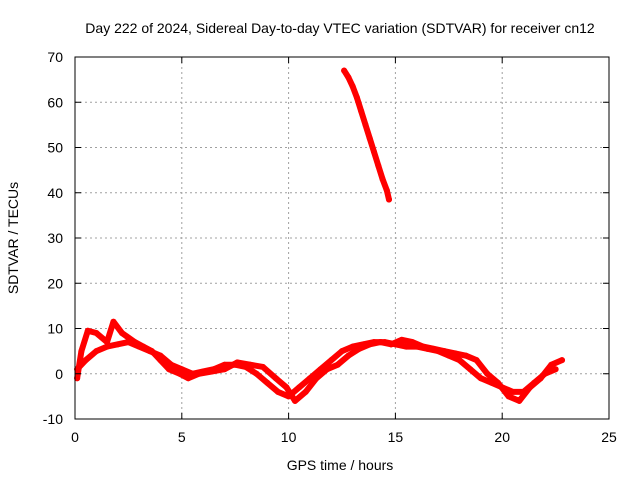 The height and width of the screenshot is (480, 640). I want to click on y-tick-label: 70, so click(55, 57).